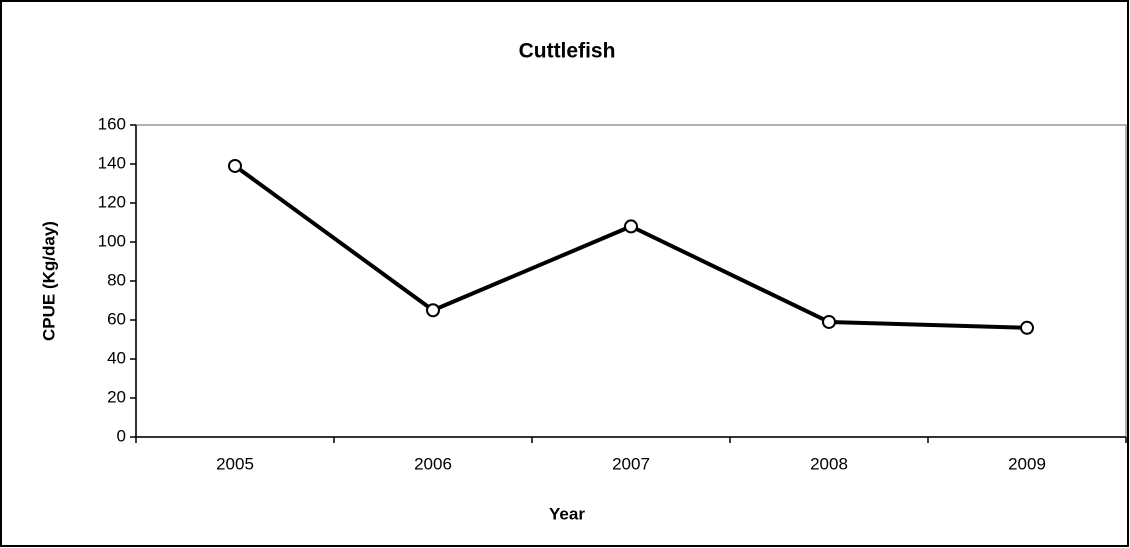 The height and width of the screenshot is (548, 1130). Describe the element at coordinates (116, 396) in the screenshot. I see `y-tick-label: 20` at that location.